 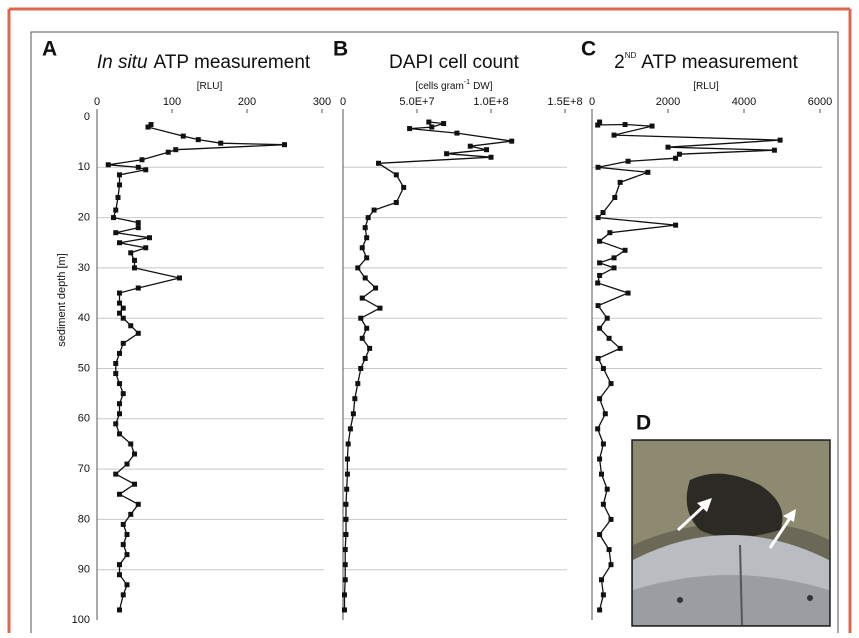 What do you see at coordinates (483, 86) in the screenshot?
I see `unit-end: DW]` at bounding box center [483, 86].